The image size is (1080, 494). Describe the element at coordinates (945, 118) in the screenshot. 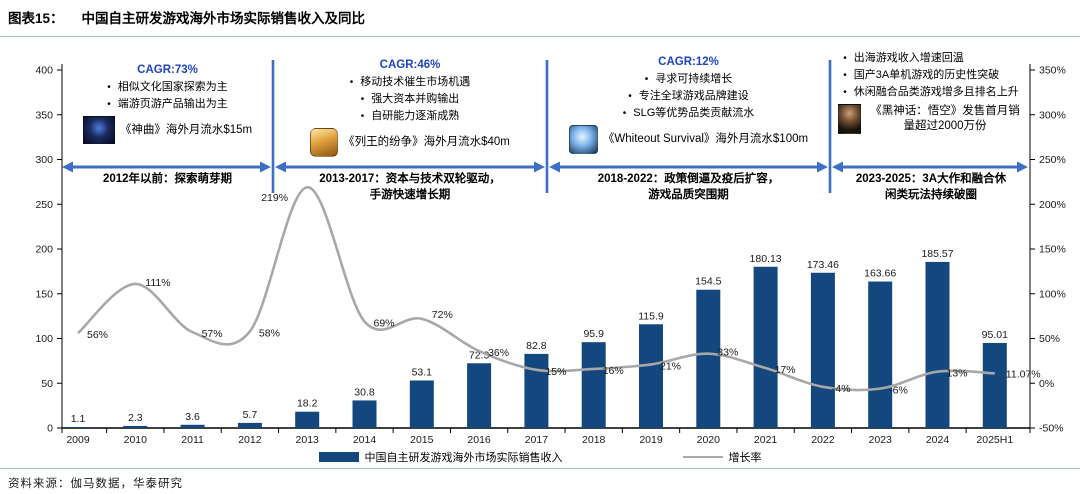

I see `flagship-game-text: 《黑神话：悟空》发售首月销量超过2000万份` at that location.